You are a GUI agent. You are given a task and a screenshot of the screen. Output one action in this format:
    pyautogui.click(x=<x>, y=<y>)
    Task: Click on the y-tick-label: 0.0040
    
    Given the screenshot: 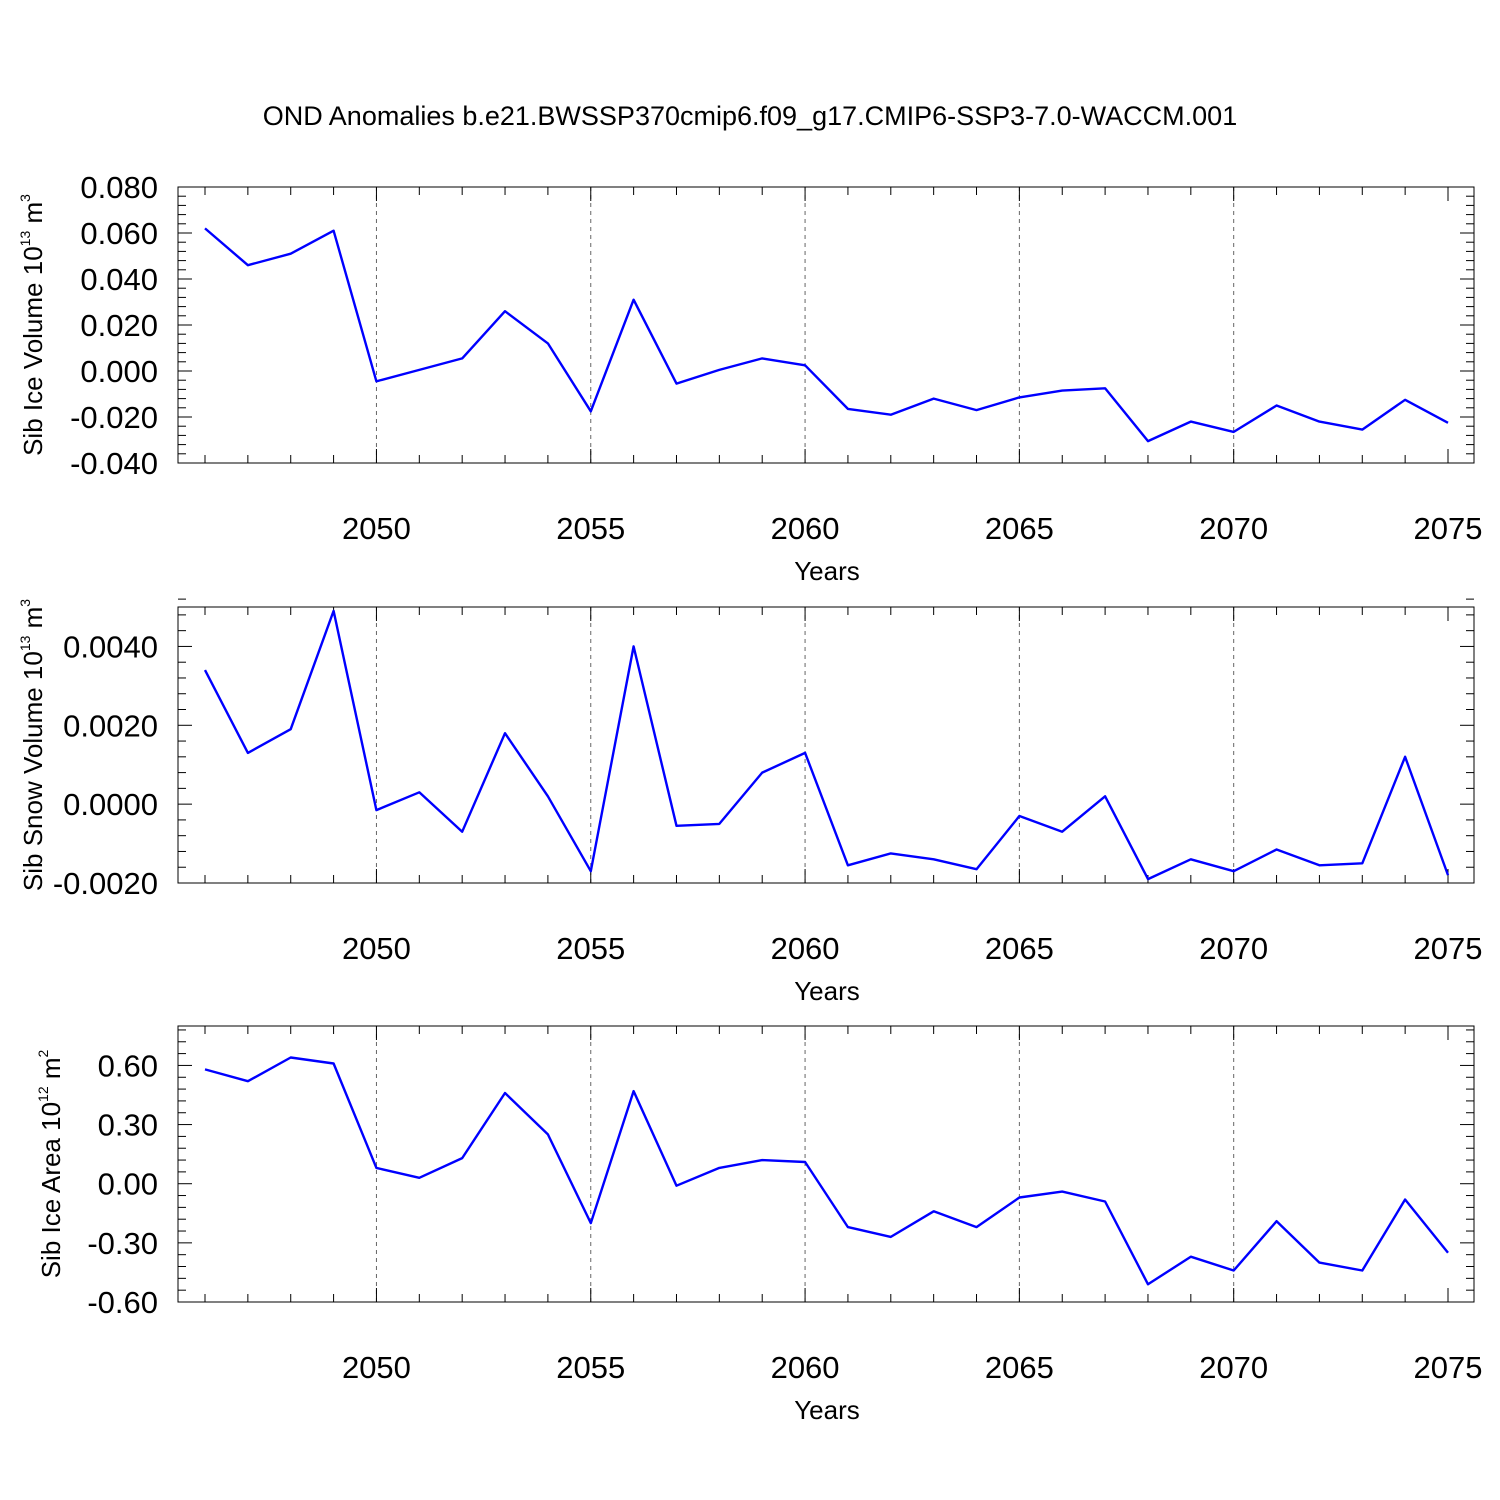 What is the action you would take?
    pyautogui.click(x=110, y=646)
    